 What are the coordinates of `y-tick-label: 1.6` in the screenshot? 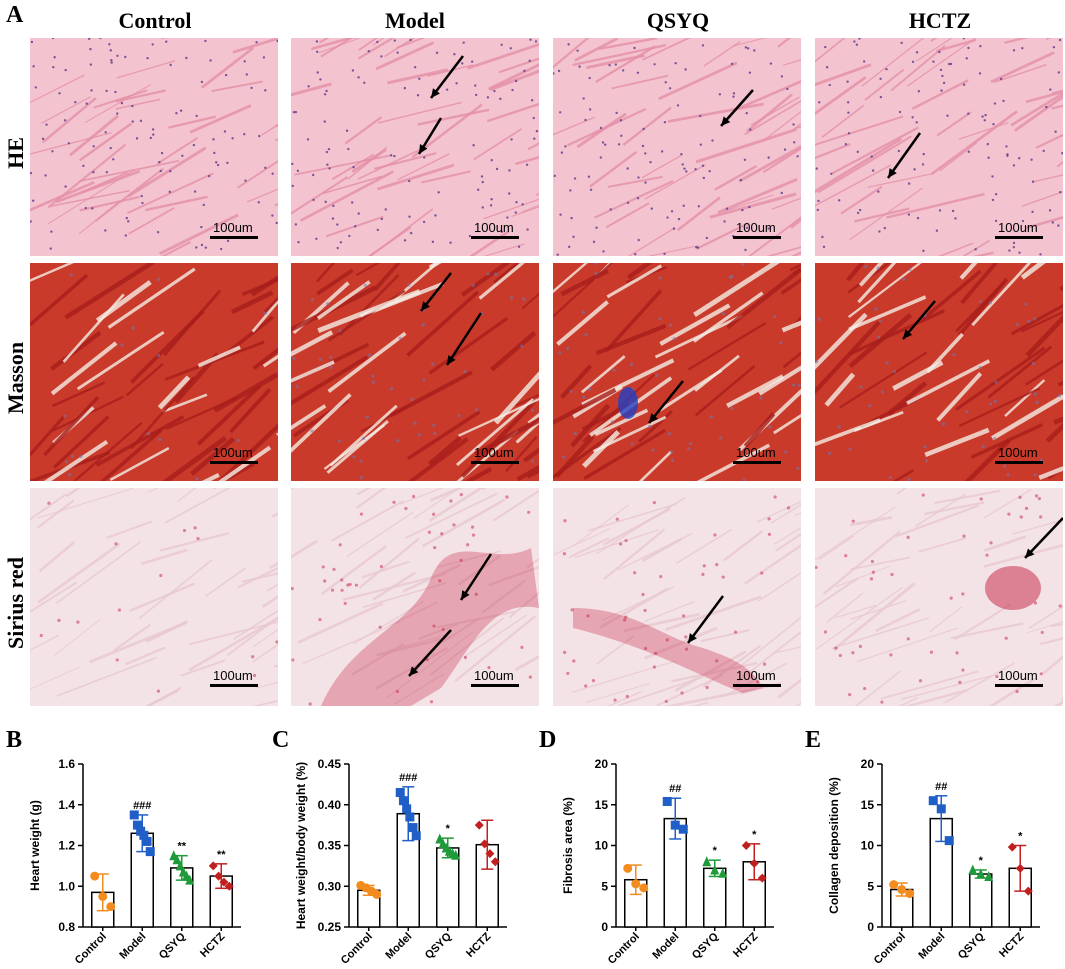 It's located at (66, 764).